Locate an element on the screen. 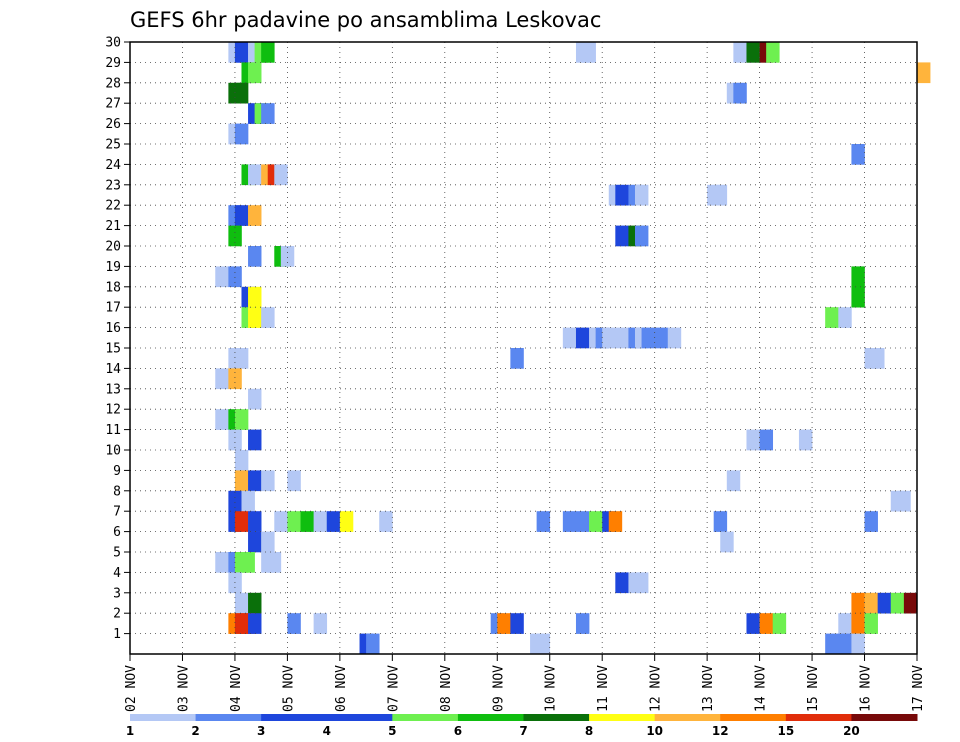 The image size is (960, 742). colorbar-label: 1 is located at coordinates (130, 731).